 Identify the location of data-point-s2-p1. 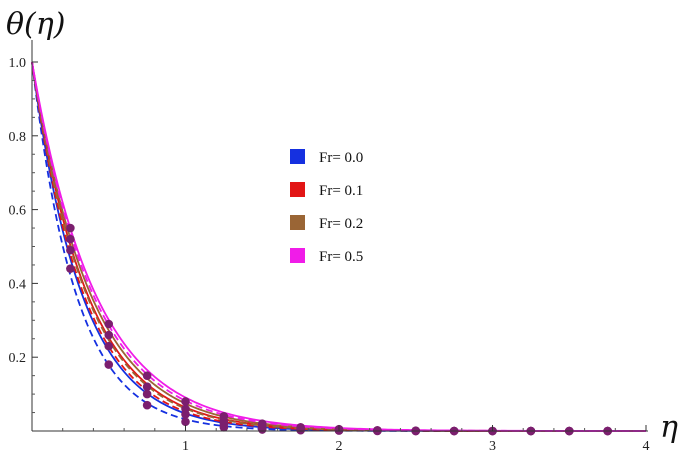
(109, 335).